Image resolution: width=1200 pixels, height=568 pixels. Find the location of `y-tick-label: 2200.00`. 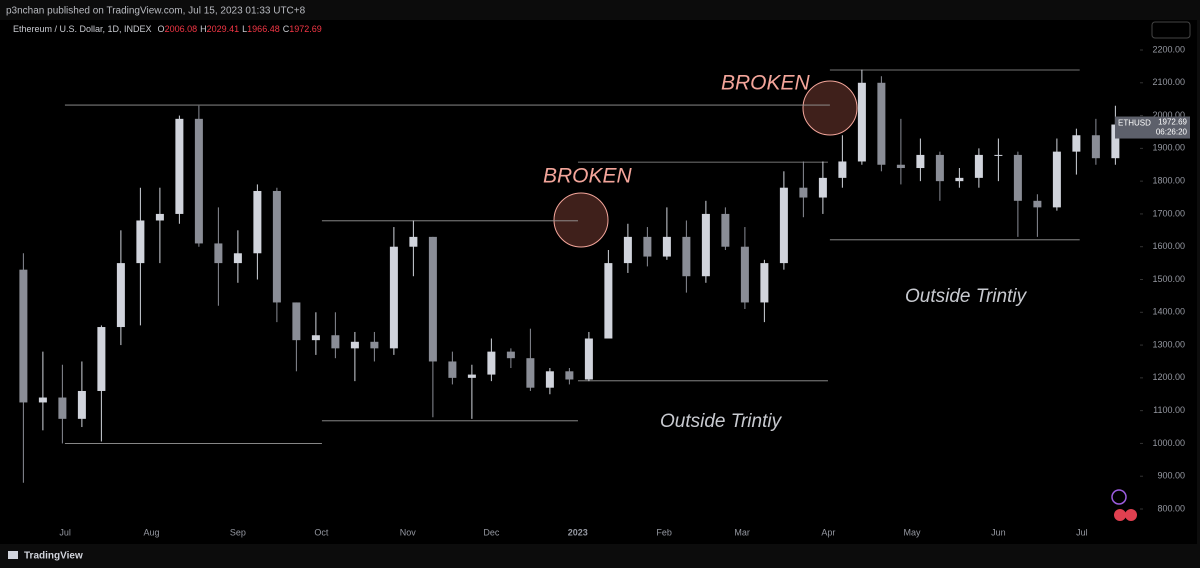

y-tick-label: 2200.00 is located at coordinates (1168, 49).